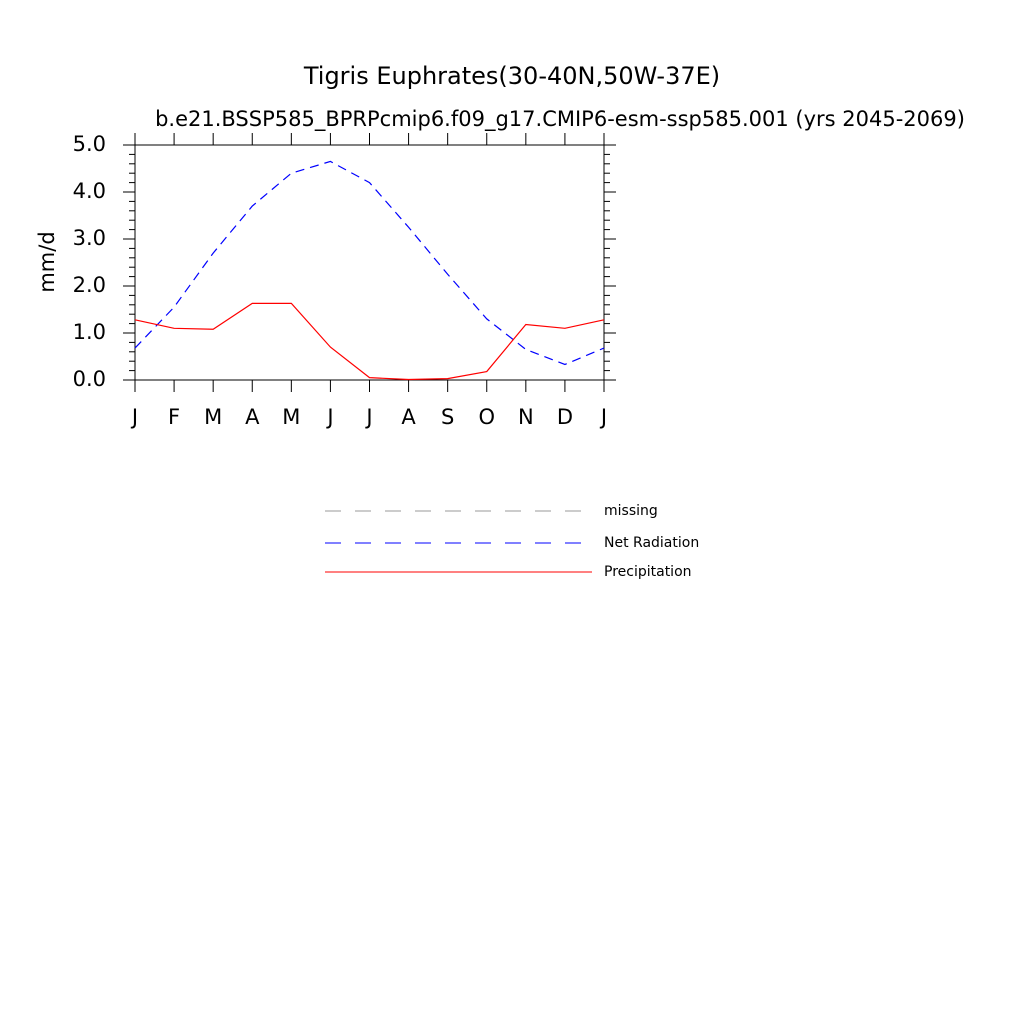 The image size is (1024, 1024). What do you see at coordinates (631, 511) in the screenshot?
I see `legend-label: missing` at bounding box center [631, 511].